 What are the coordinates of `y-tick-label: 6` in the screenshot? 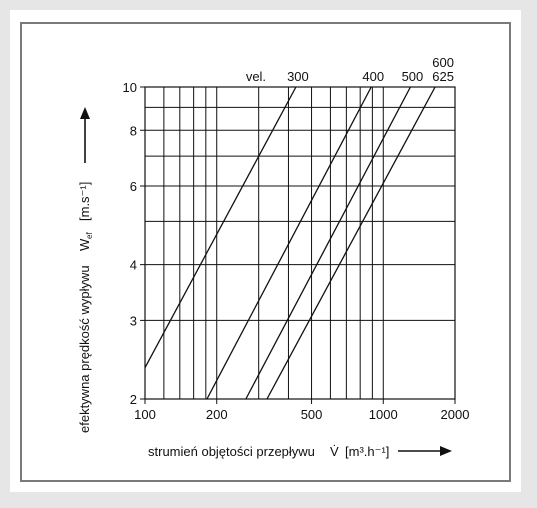 It's located at (133, 186).